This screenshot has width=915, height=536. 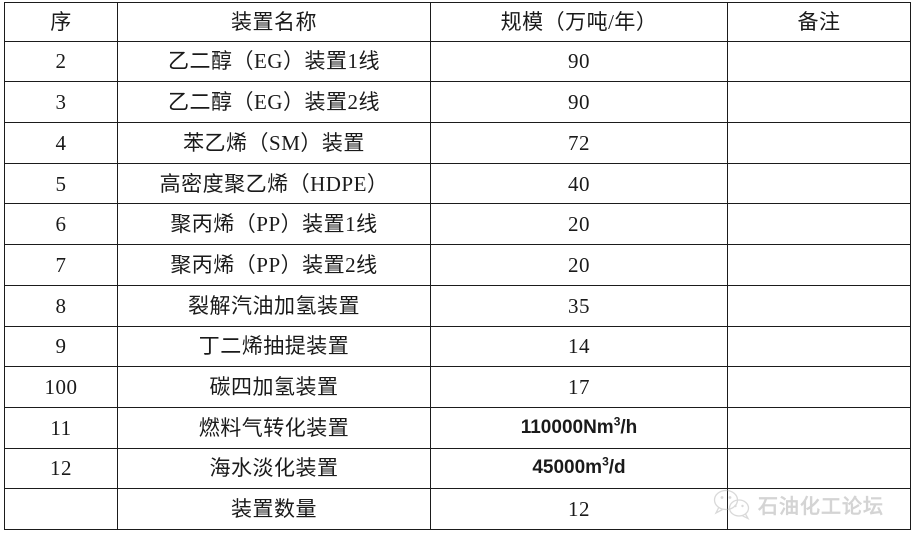 What do you see at coordinates (61, 224) in the screenshot?
I see `cell-serial: 6` at bounding box center [61, 224].